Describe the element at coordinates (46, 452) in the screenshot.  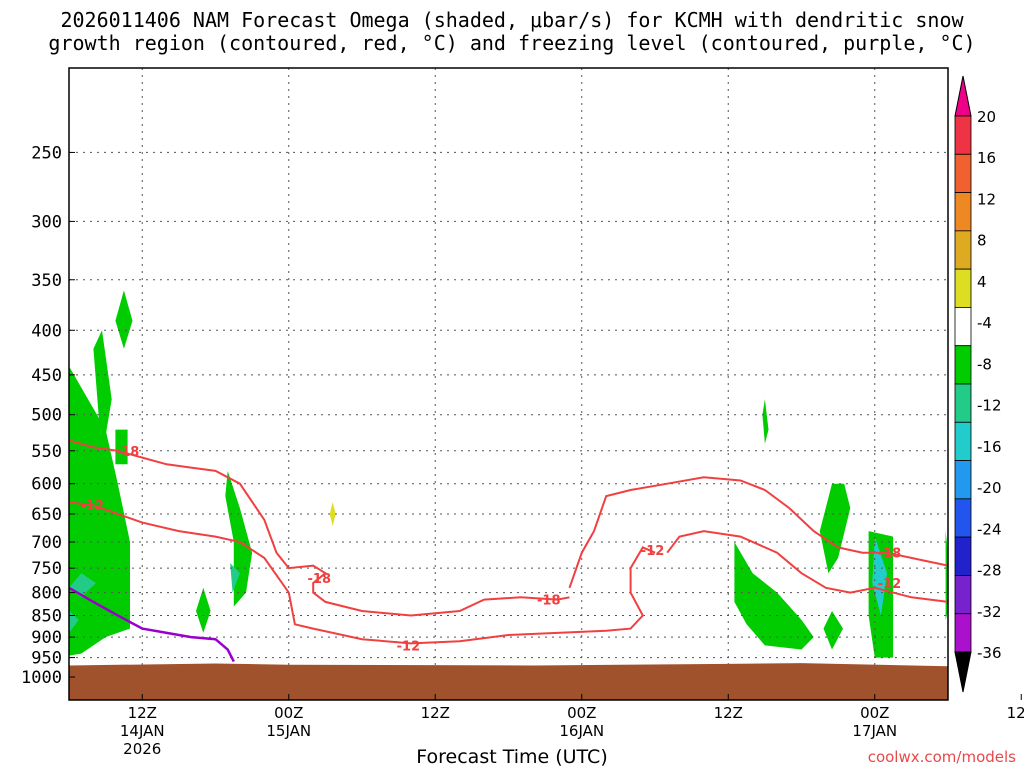
I see `ytick-label-550: 550` at that location.